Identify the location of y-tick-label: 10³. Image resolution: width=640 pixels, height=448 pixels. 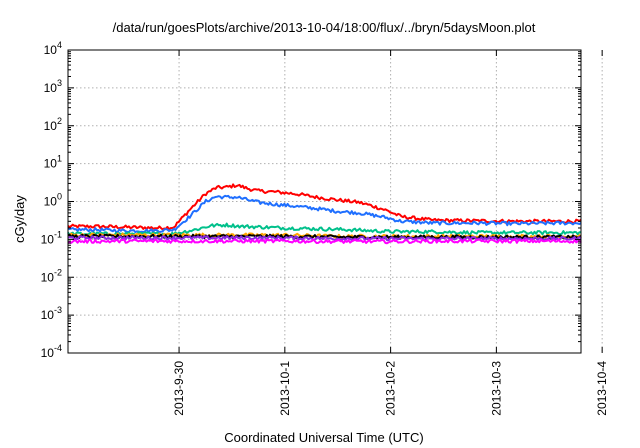
(53, 86).